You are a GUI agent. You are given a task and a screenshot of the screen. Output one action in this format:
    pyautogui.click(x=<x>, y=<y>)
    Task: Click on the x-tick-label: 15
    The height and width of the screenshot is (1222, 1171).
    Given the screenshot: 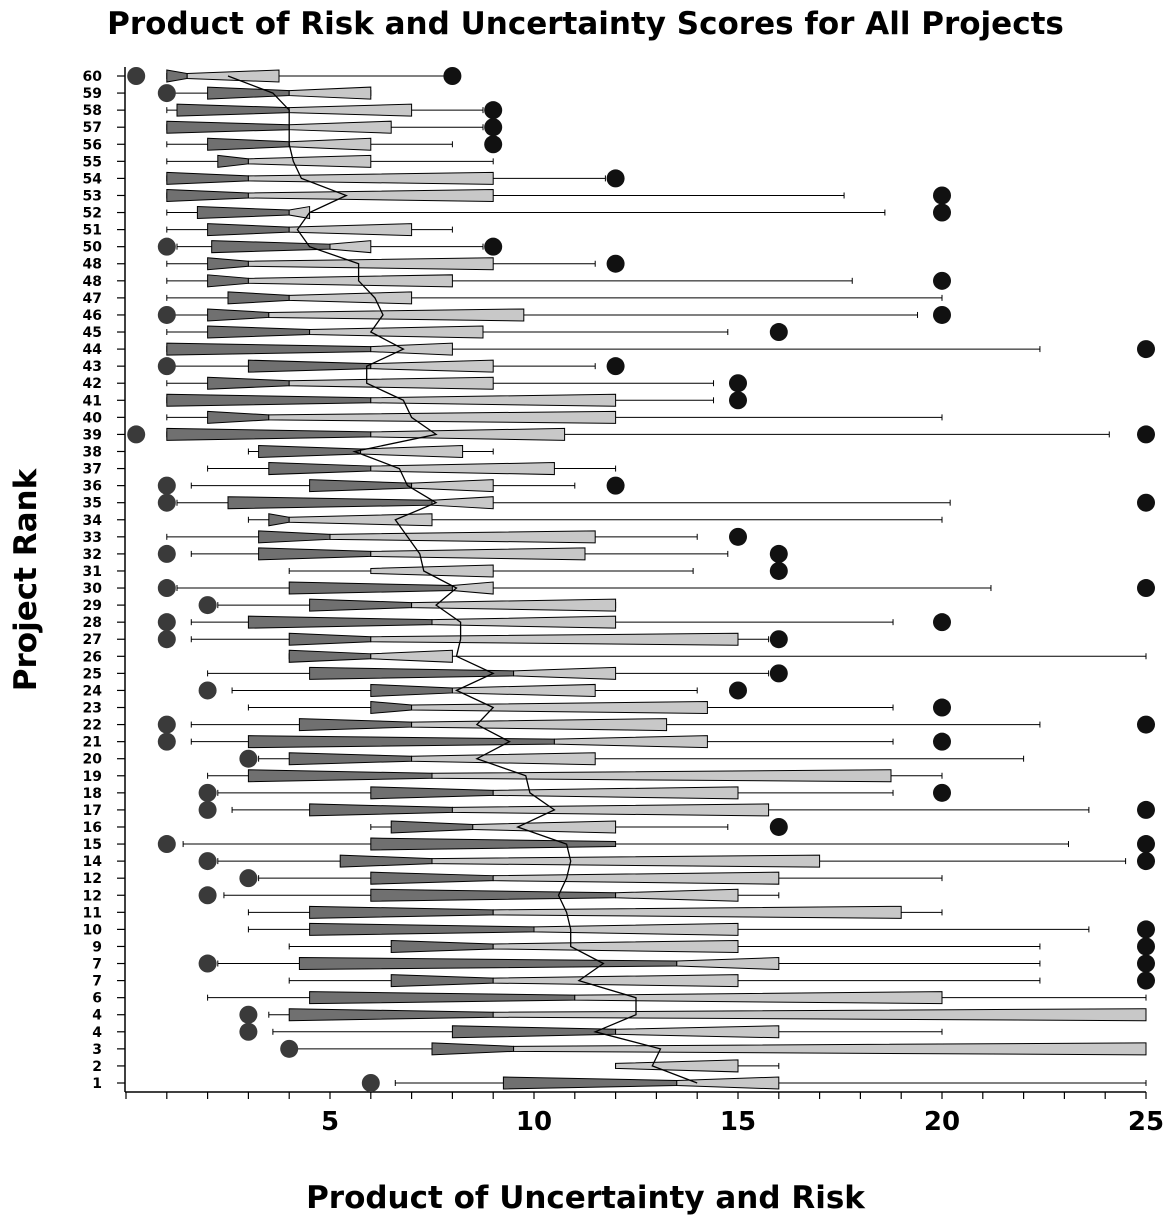 What is the action you would take?
    pyautogui.click(x=738, y=1122)
    